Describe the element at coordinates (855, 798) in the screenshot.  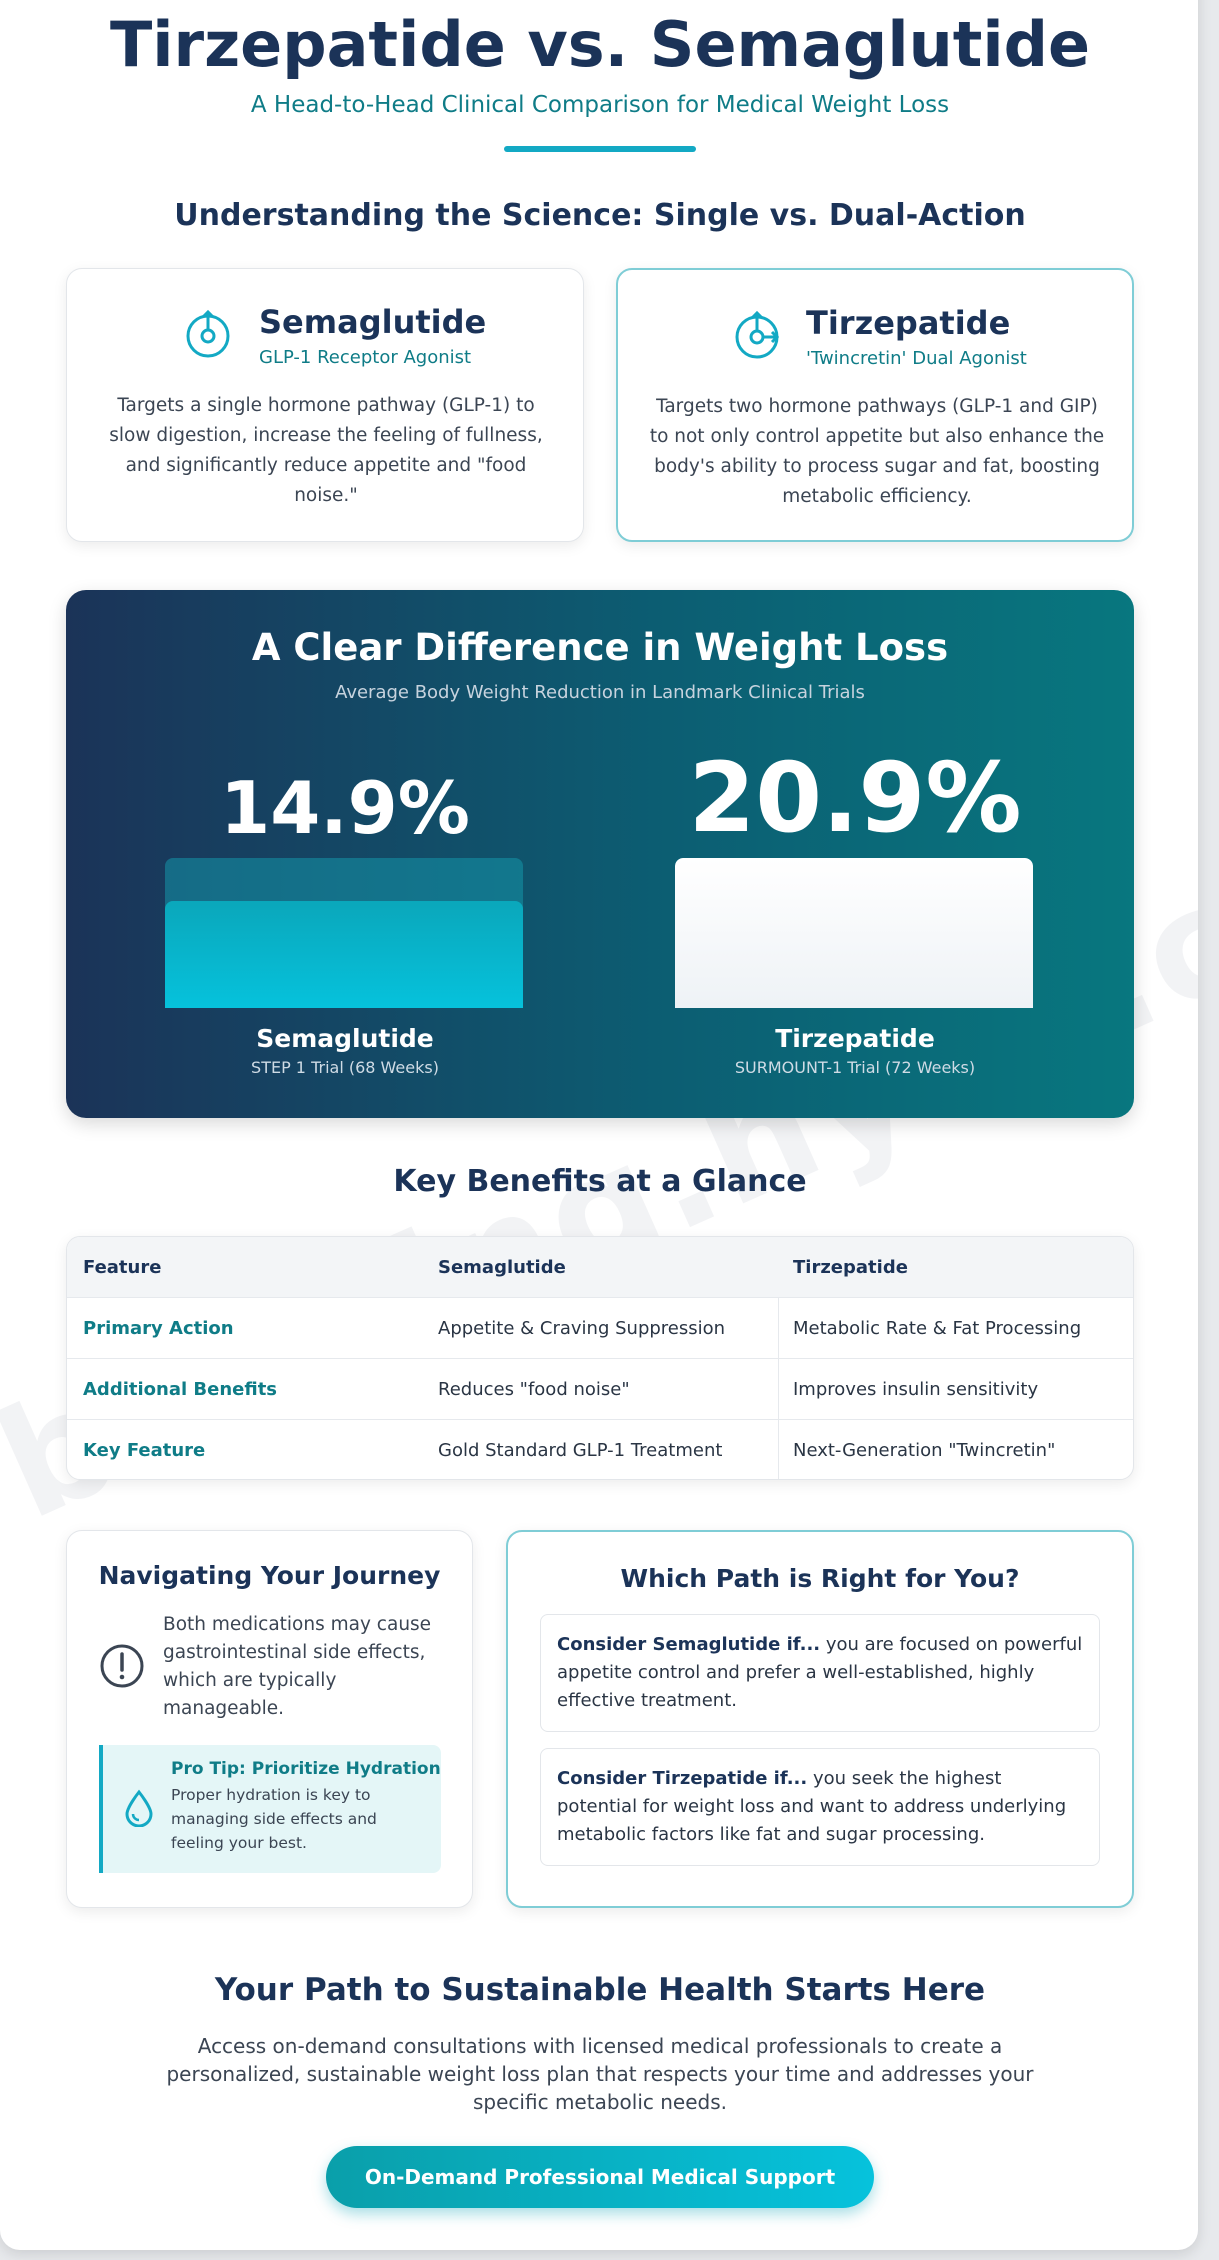
I see `result-value: 20.9%` at that location.